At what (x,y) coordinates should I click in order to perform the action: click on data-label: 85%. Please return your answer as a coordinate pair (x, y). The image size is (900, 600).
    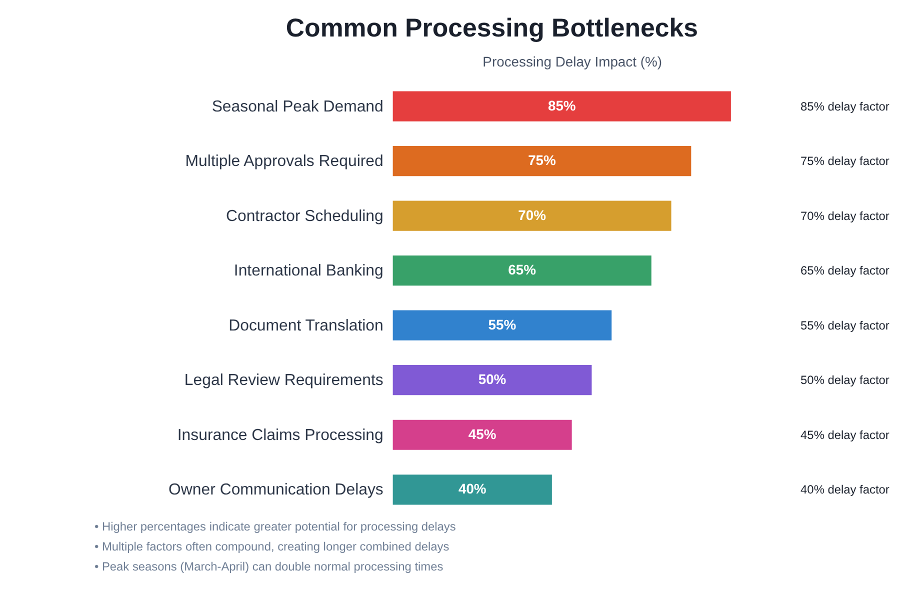
    Looking at the image, I should click on (562, 105).